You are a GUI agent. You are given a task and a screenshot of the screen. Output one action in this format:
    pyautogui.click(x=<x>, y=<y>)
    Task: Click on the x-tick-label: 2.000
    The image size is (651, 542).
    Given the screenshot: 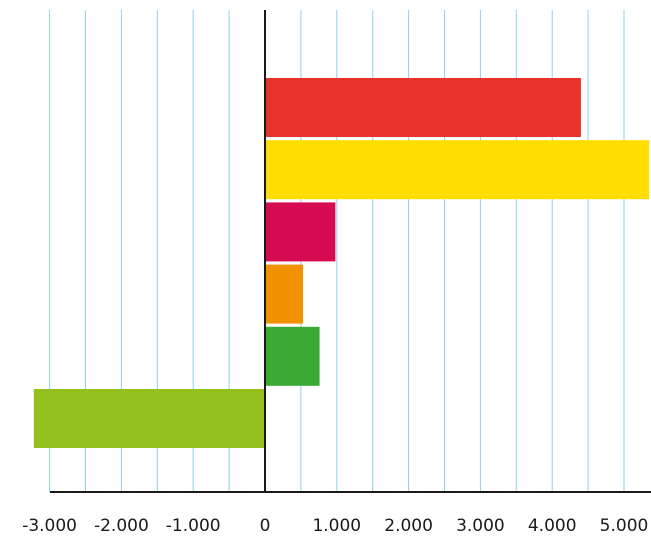 What is the action you would take?
    pyautogui.click(x=408, y=526)
    